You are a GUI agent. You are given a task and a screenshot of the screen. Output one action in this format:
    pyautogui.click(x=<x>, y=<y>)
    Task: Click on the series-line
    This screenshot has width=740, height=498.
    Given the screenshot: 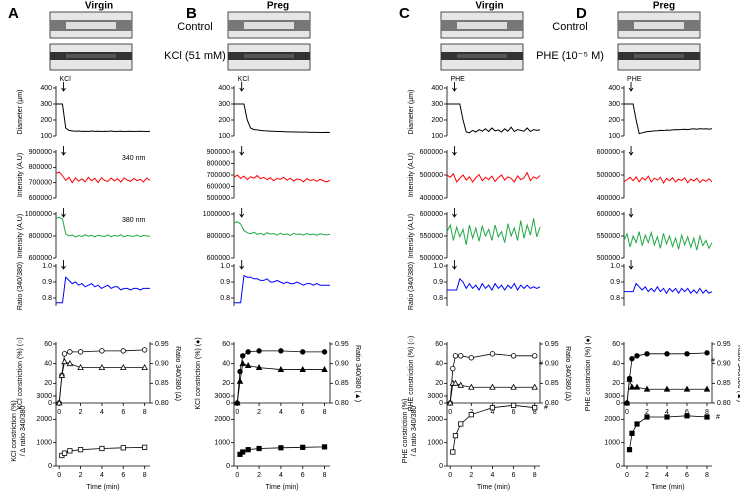 What is the action you would take?
    pyautogui.click(x=280, y=383)
    